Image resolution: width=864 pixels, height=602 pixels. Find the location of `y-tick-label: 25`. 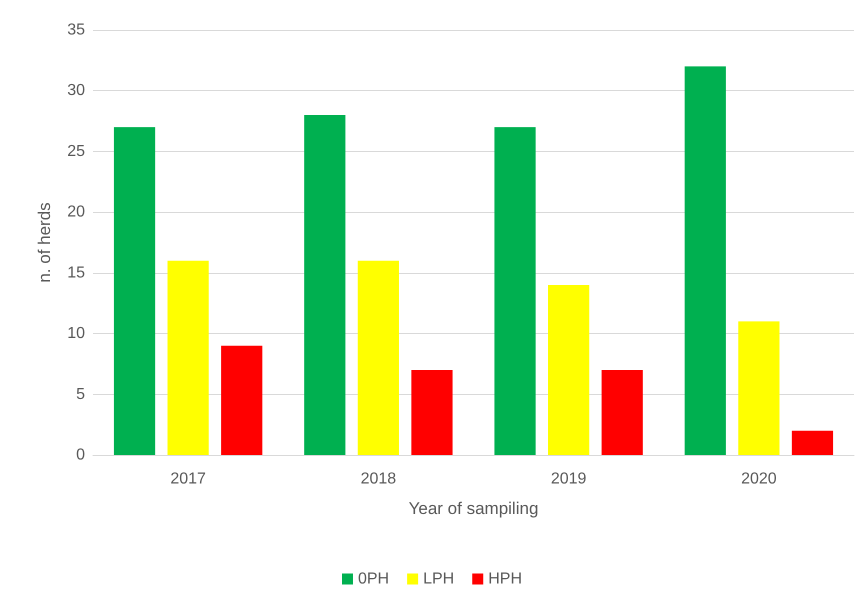

y-tick-label: 25 is located at coordinates (76, 151).